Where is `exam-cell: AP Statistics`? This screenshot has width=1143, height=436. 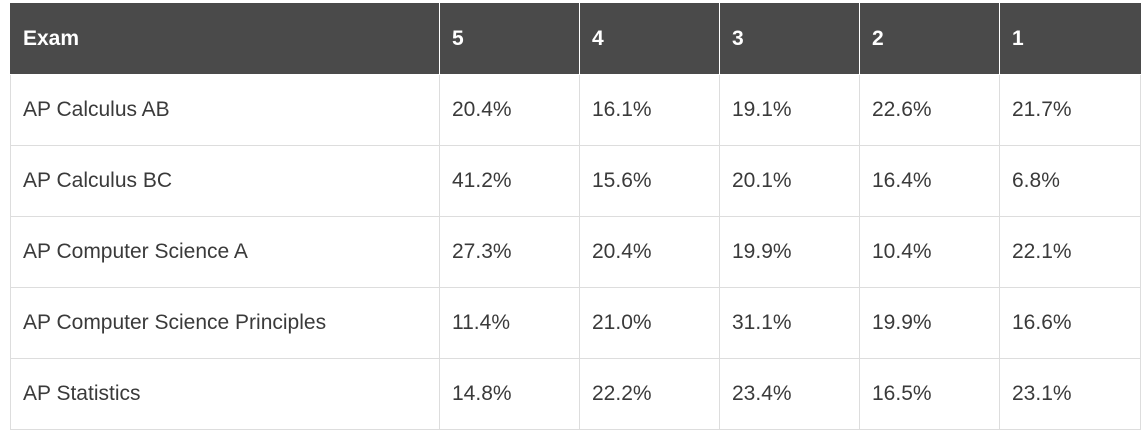 exam-cell: AP Statistics is located at coordinates (225, 394).